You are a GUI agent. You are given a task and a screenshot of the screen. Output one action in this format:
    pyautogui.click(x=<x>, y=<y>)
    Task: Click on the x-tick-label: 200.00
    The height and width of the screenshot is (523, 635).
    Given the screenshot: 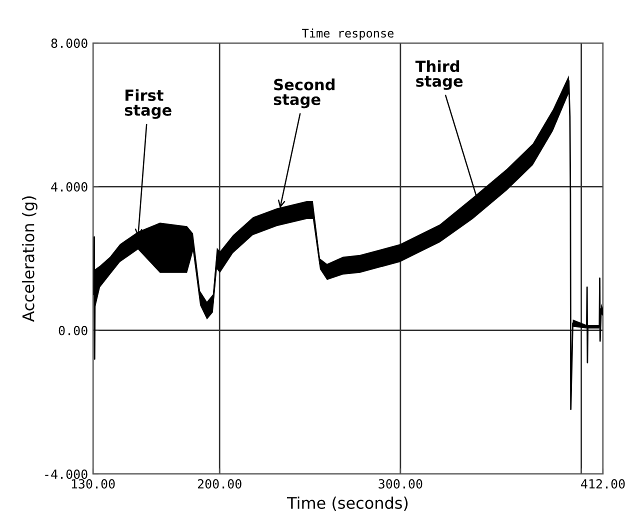 What is the action you would take?
    pyautogui.click(x=220, y=484)
    